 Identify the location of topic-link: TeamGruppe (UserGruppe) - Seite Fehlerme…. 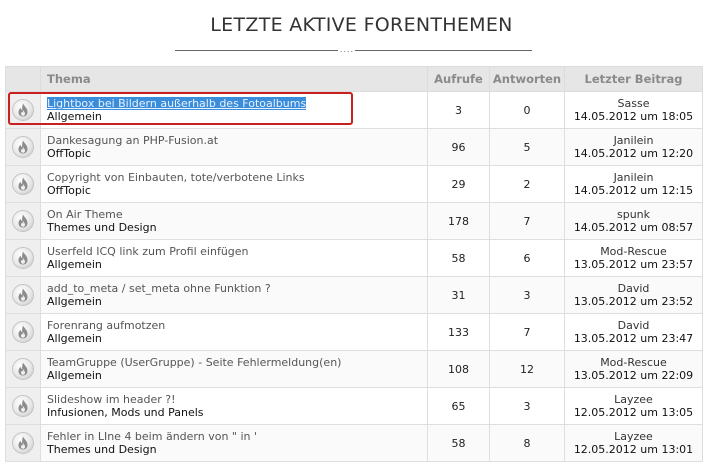
(194, 362).